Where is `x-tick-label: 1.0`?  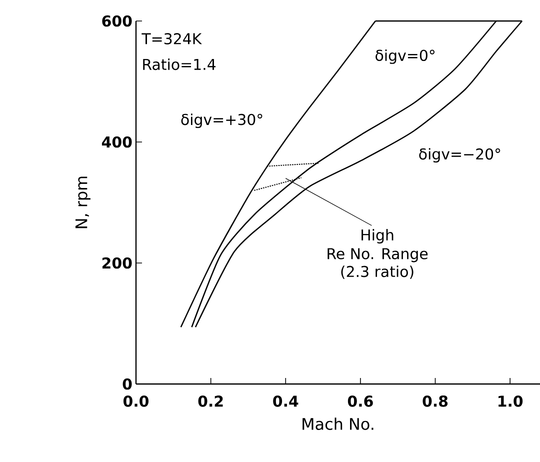
x-tick-label: 1.0 is located at coordinates (510, 401).